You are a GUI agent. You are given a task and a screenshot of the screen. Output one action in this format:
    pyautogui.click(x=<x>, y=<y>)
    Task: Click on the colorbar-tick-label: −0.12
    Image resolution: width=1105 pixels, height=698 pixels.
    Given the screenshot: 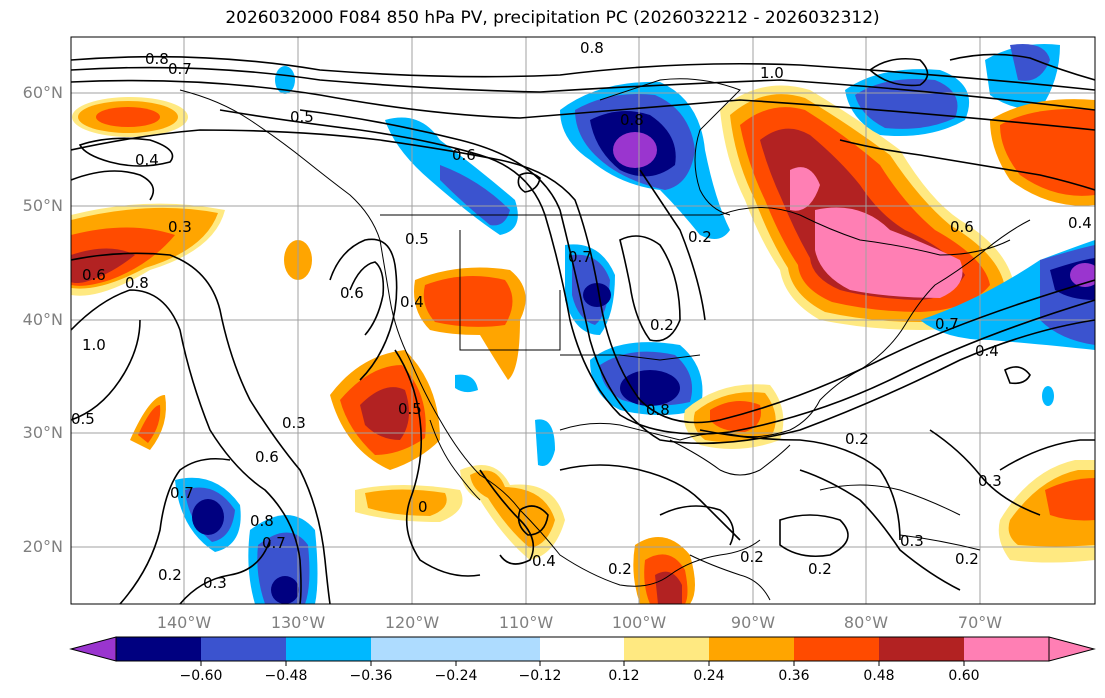 What is the action you would take?
    pyautogui.click(x=540, y=676)
    